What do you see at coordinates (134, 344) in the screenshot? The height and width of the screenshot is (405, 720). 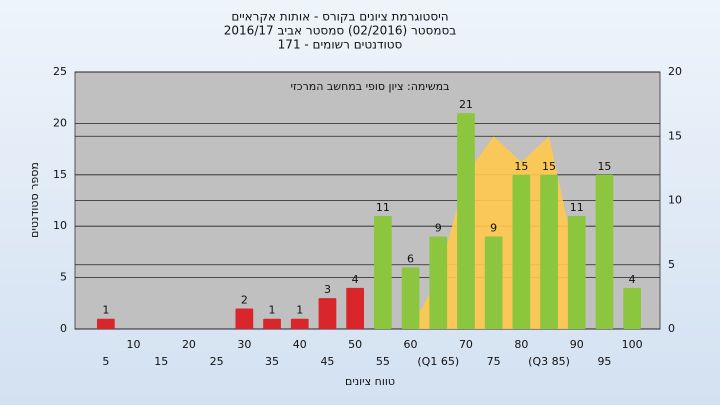 I see `x-tick-label: 10` at bounding box center [134, 344].